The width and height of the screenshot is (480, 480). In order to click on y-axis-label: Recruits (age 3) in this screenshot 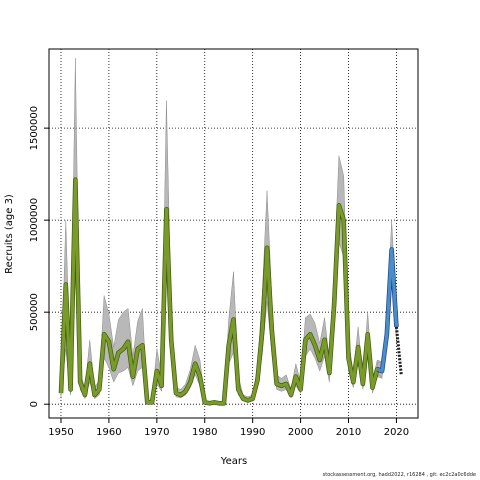, I will do `click(9, 234)`.